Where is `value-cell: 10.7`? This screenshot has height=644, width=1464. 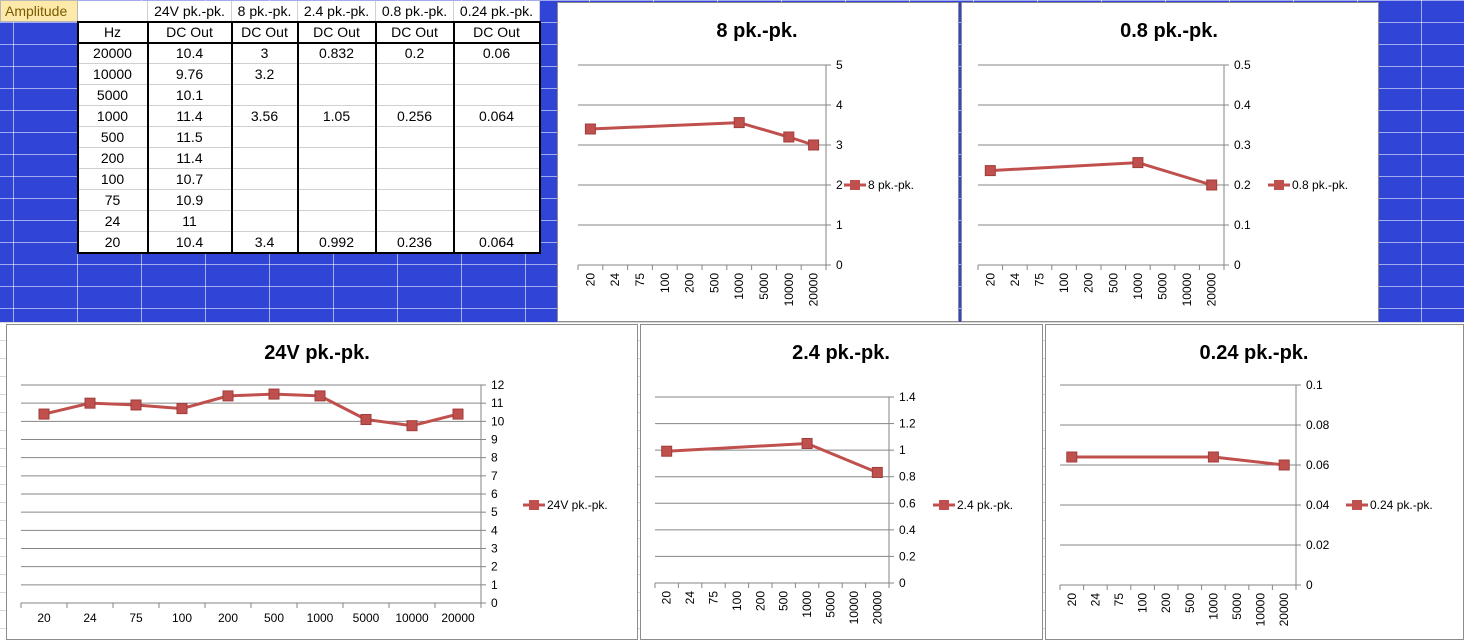
value-cell: 10.7 is located at coordinates (189, 179).